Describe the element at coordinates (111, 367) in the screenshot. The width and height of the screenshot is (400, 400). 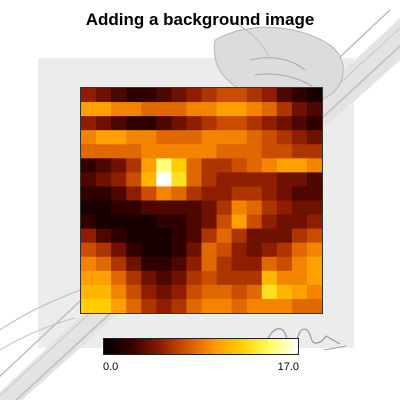
I see `colorbar-min-label: 0.0` at that location.